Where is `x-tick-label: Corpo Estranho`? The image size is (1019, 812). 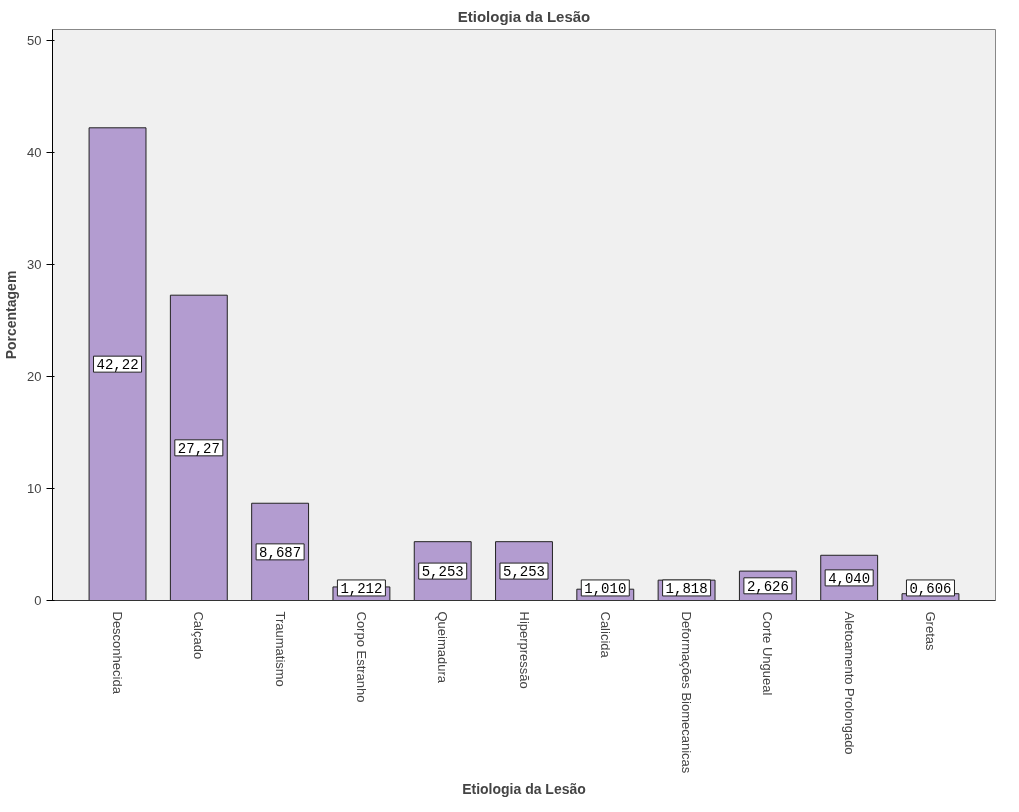 x-tick-label: Corpo Estranho is located at coordinates (361, 657).